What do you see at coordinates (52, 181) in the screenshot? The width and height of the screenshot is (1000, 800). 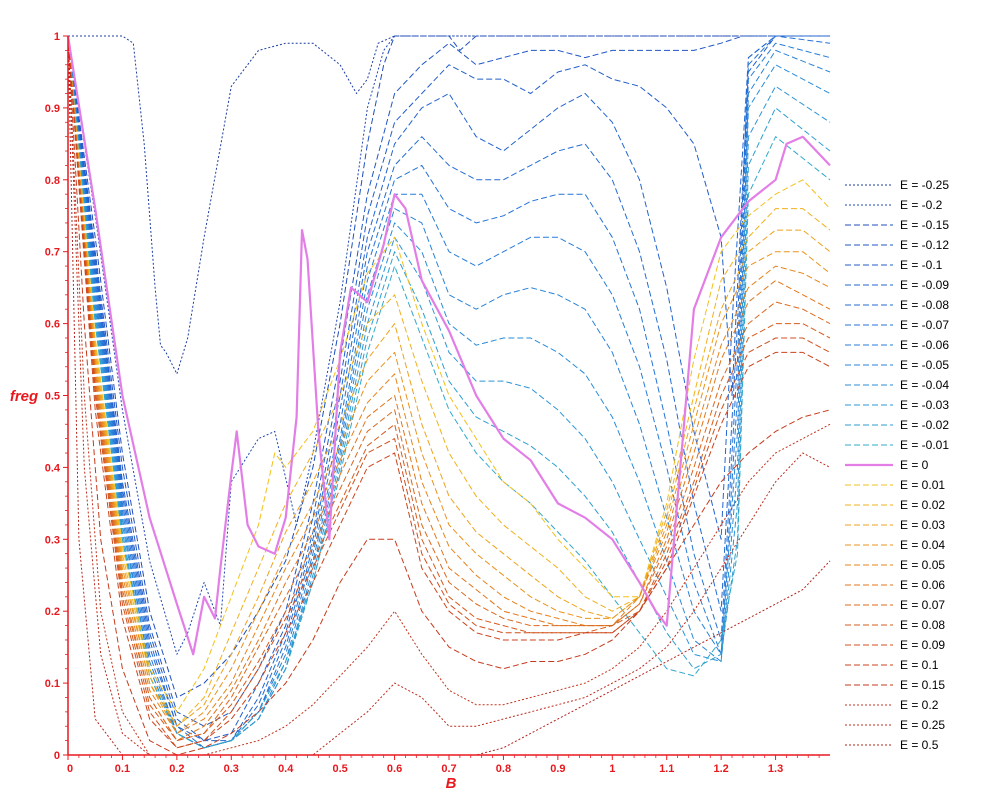 I see `y-tick-label: 0.8` at bounding box center [52, 181].